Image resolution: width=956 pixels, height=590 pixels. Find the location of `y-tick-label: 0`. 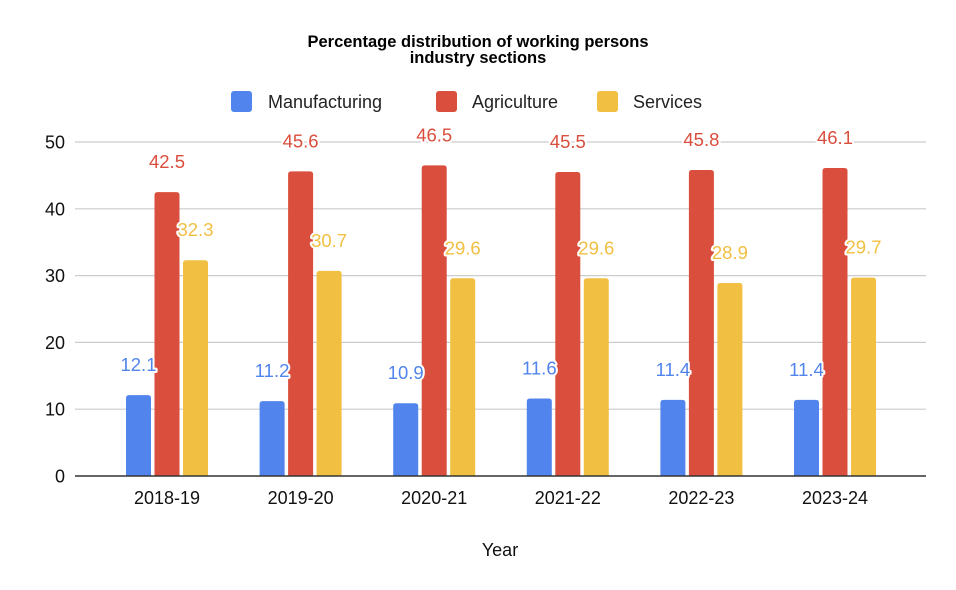

y-tick-label: 0 is located at coordinates (60, 477).